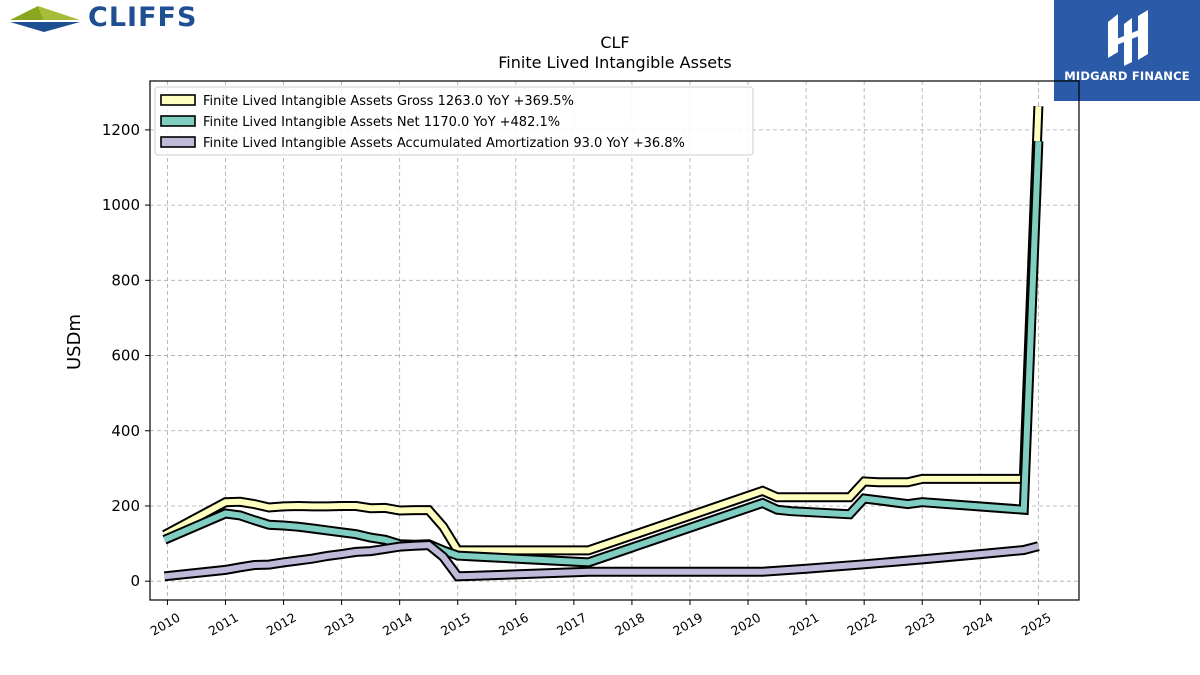 The height and width of the screenshot is (675, 1200). What do you see at coordinates (614, 42) in the screenshot?
I see `chart-title: CLF` at bounding box center [614, 42].